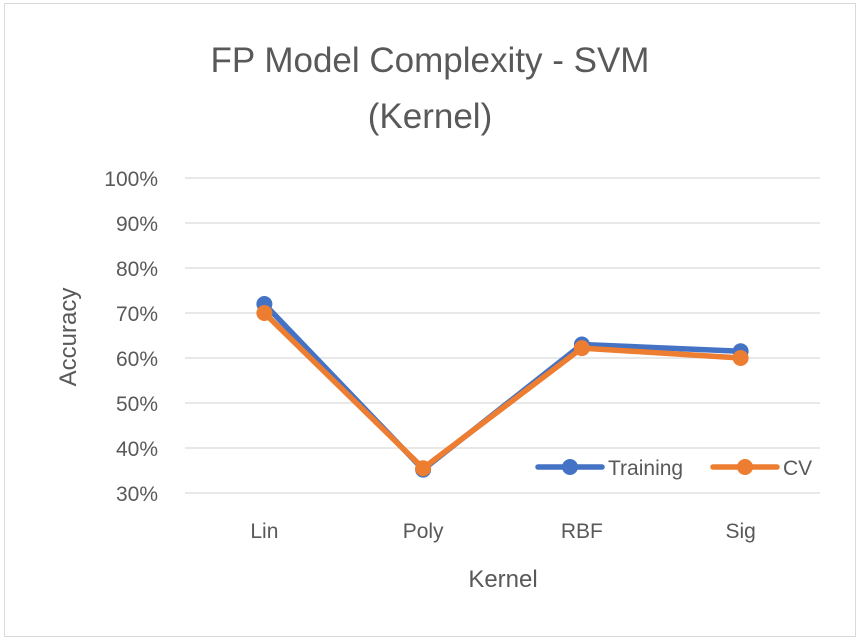 The width and height of the screenshot is (862, 644). I want to click on x-tick-labels: Lin Poly RBF Sig, so click(502, 531).